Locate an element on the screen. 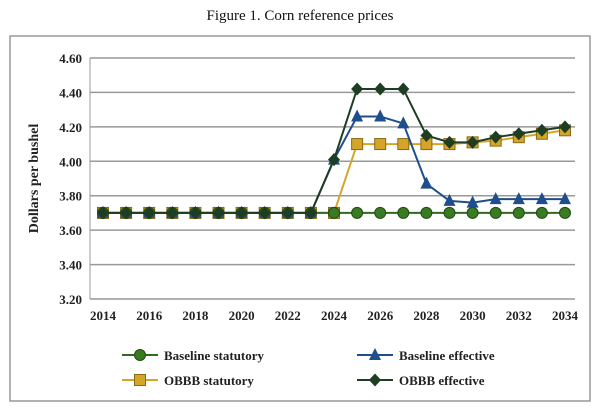 The height and width of the screenshot is (408, 600). x-tick-label: 2018 is located at coordinates (195, 315).